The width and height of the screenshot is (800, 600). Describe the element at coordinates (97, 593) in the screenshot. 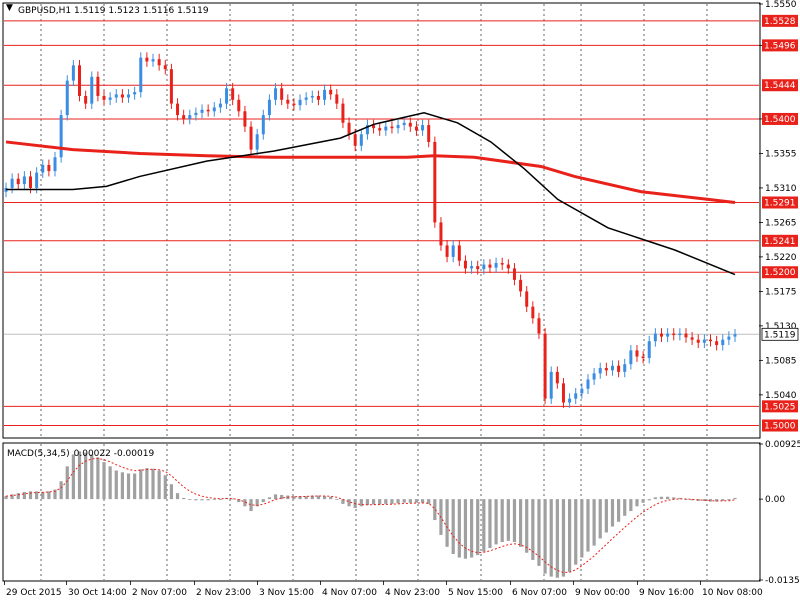

I see `time-tick-label: 30 Oct 14:00` at that location.